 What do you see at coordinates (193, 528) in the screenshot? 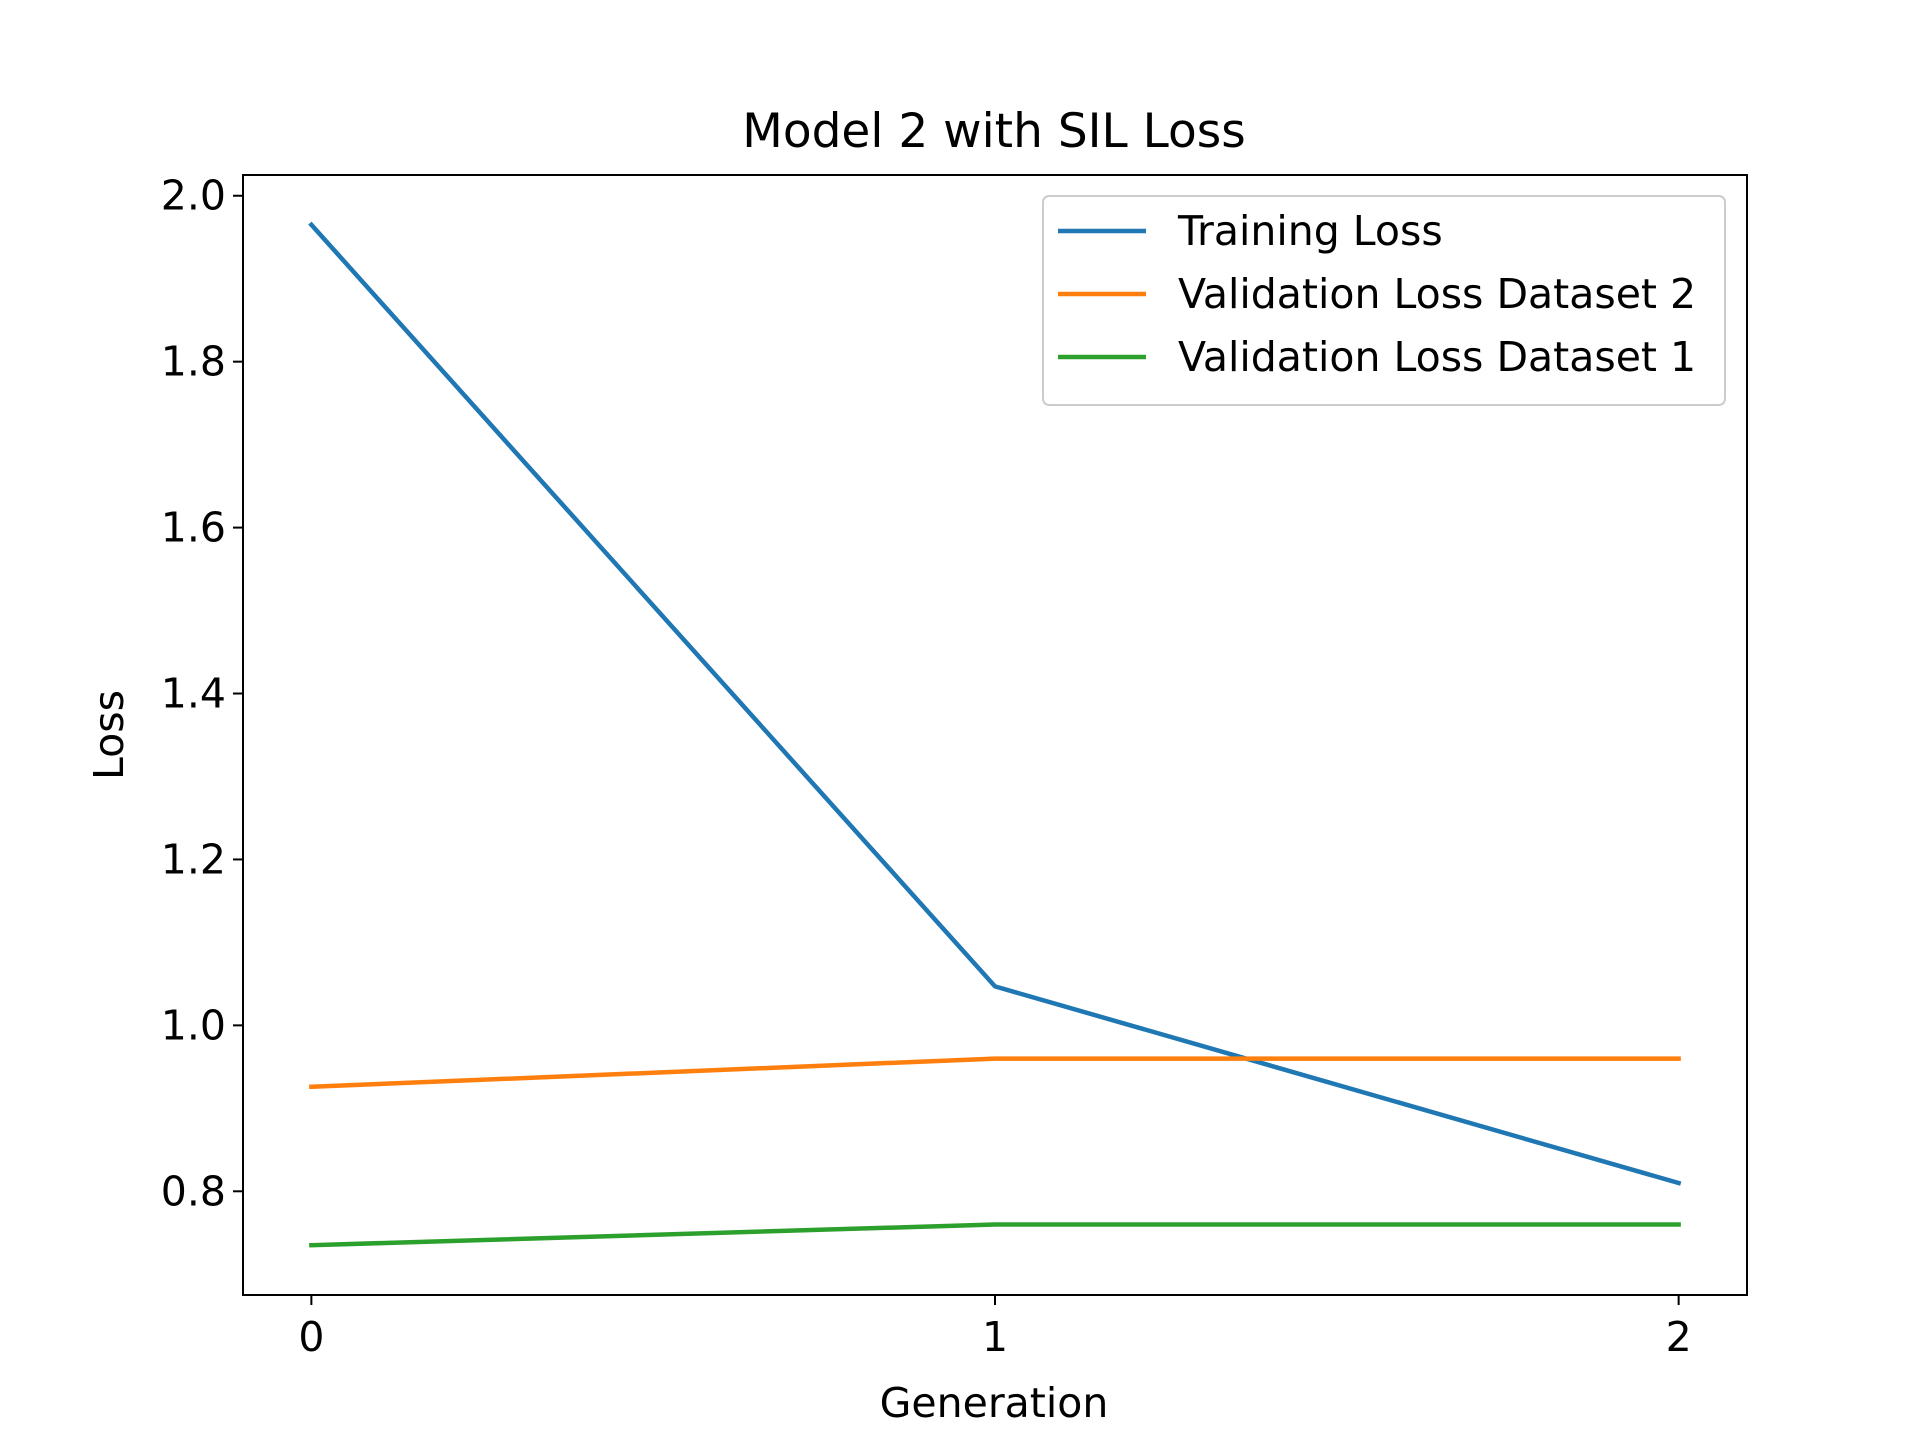
I see `y-tick-label: 1.6` at bounding box center [193, 528].